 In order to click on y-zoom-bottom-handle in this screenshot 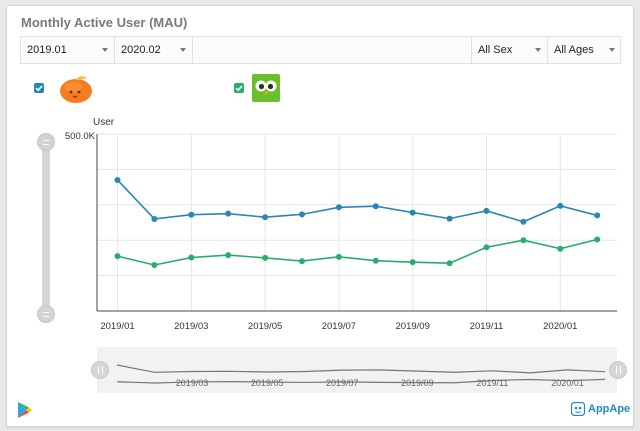, I will do `click(46, 314)`.